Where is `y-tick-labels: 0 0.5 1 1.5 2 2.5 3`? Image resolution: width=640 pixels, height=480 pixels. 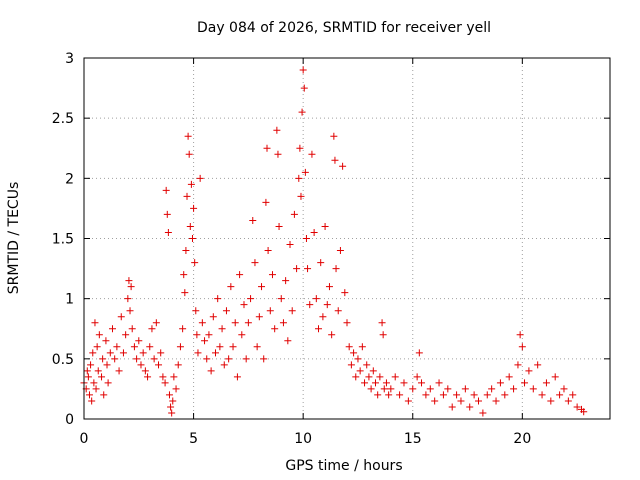 y-tick-labels: 0 0.5 1 1.5 2 2.5 3 is located at coordinates (63, 239).